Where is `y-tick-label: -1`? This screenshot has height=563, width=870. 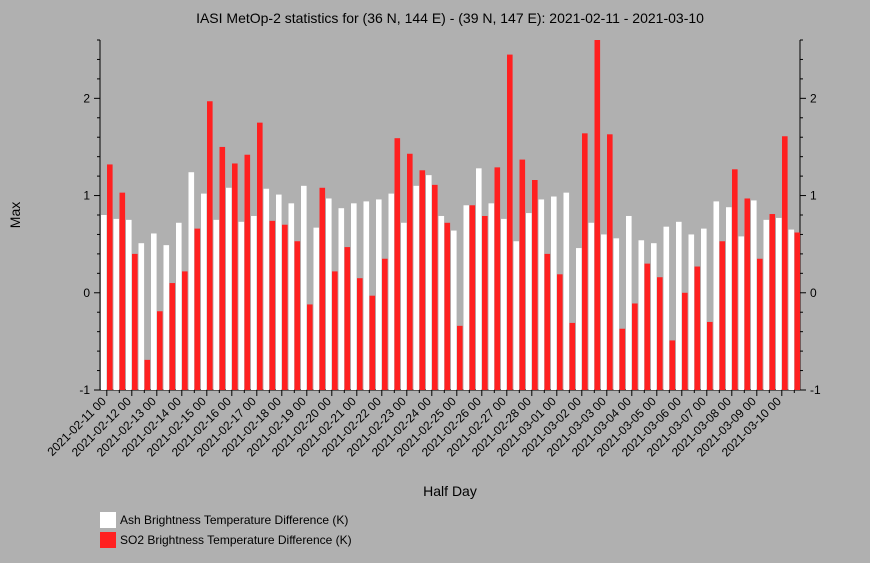 y-tick-label: -1 is located at coordinates (84, 390).